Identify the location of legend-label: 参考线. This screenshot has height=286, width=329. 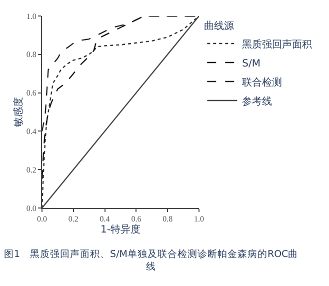
(257, 101).